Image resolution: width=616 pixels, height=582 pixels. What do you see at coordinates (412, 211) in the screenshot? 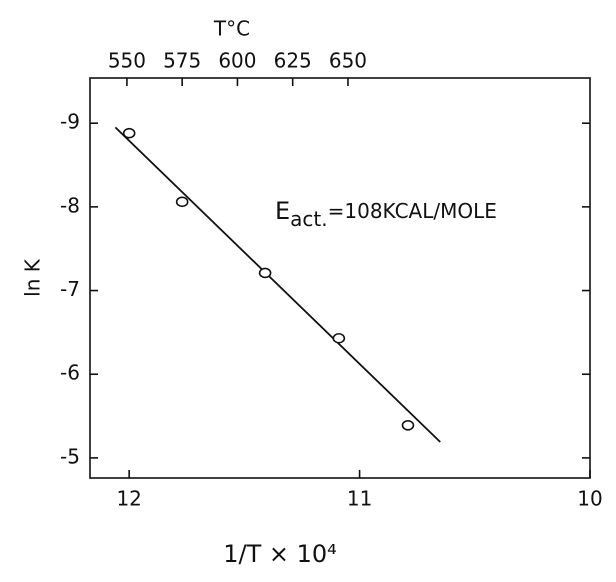
I see `annotation-rest: =108KCAL/MOLE` at bounding box center [412, 211].